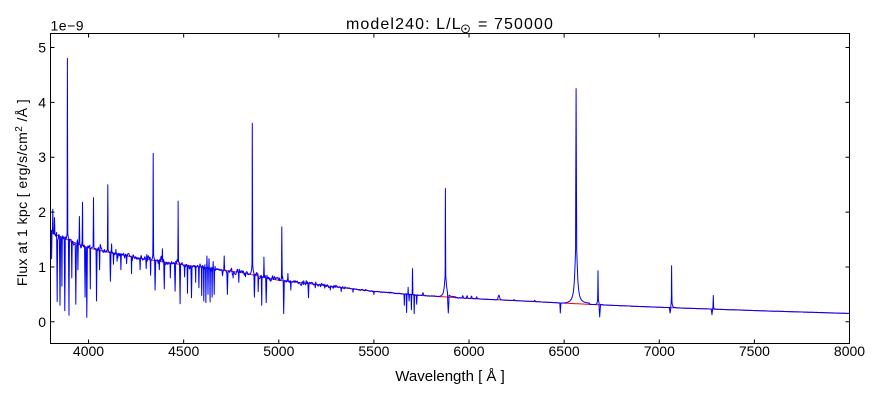 The height and width of the screenshot is (400, 880). Describe the element at coordinates (404, 24) in the screenshot. I see `svg-text: model240: L/L` at that location.